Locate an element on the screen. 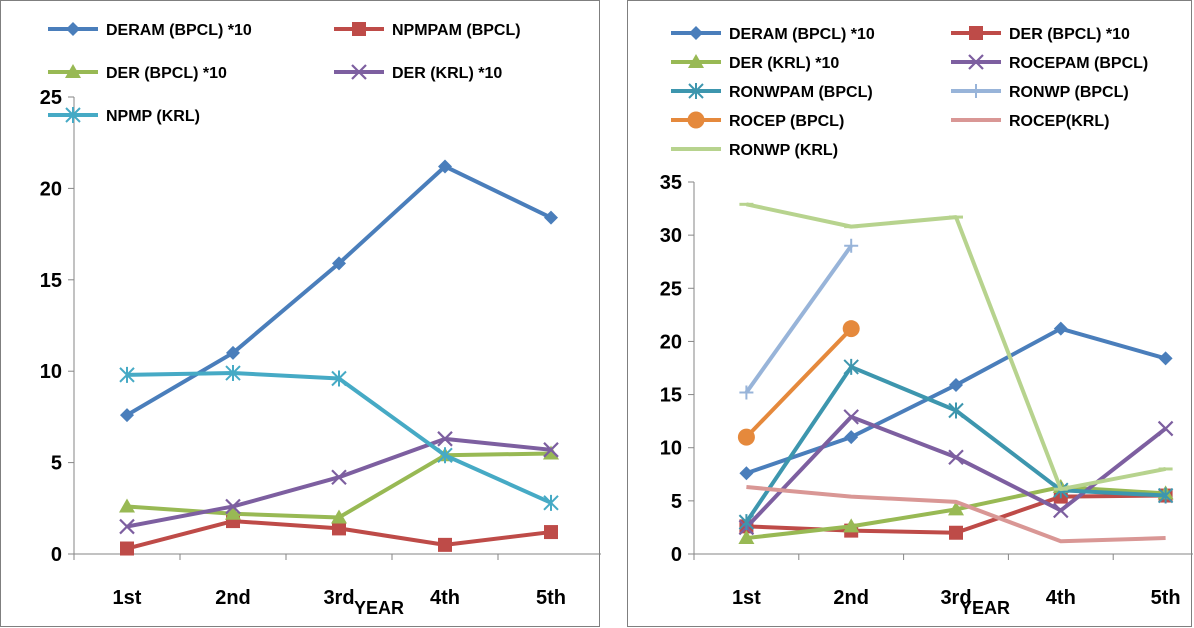 The width and height of the screenshot is (1194, 628). legend-entry: ROCEP(KRL) is located at coordinates (1030, 121).